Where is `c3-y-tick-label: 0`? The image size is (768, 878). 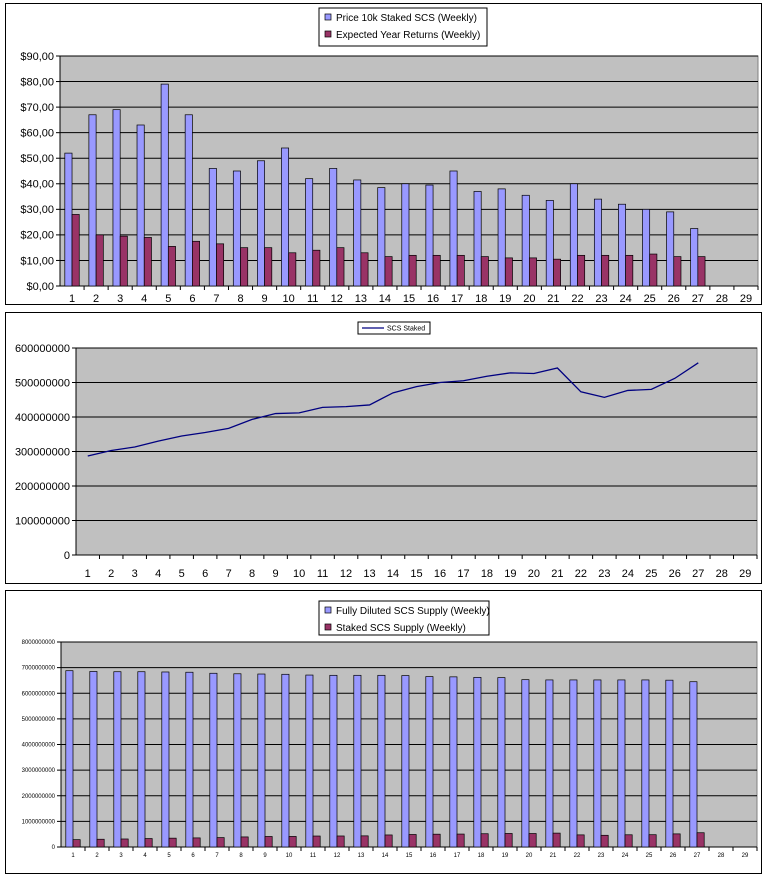 c3-y-tick-label: 0 is located at coordinates (54, 848).